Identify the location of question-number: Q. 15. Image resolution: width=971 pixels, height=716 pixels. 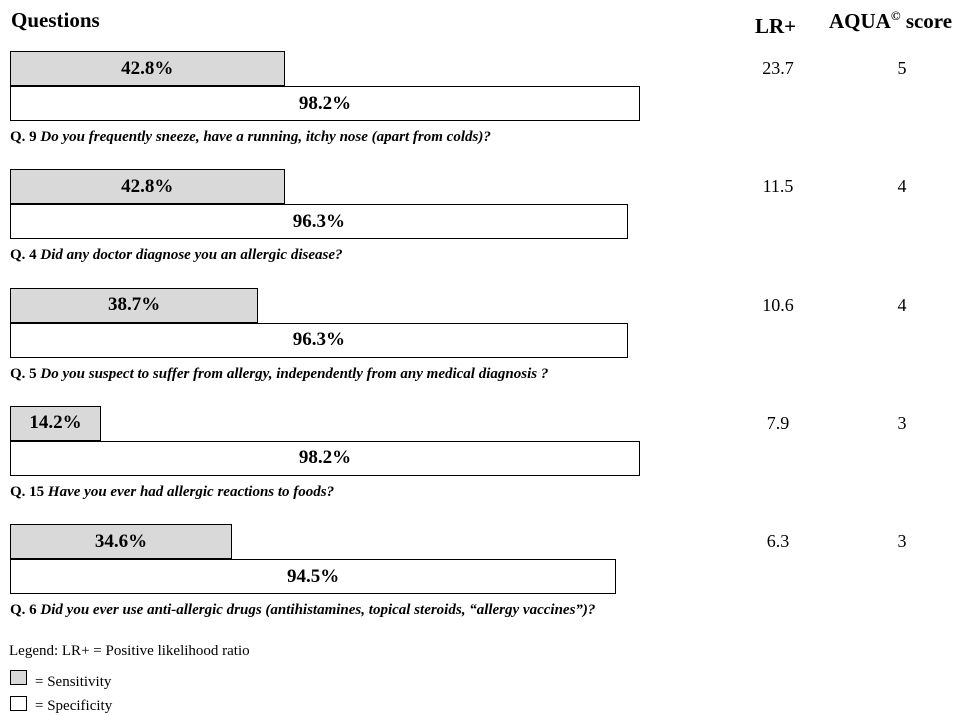
(29, 491).